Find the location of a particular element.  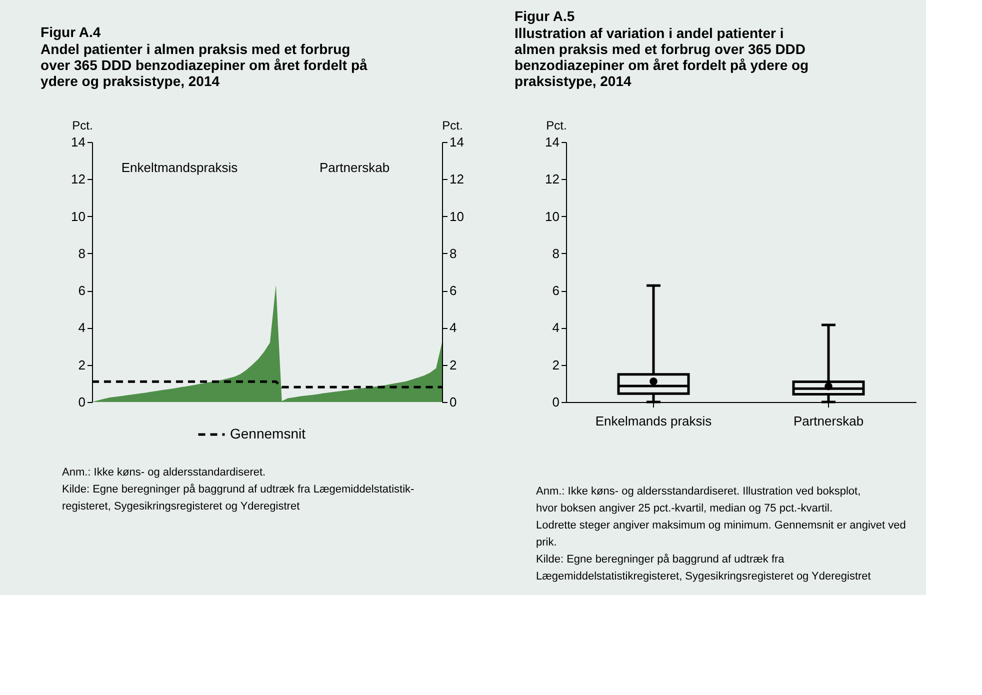

y2-tick-label: 8 is located at coordinates (453, 253).